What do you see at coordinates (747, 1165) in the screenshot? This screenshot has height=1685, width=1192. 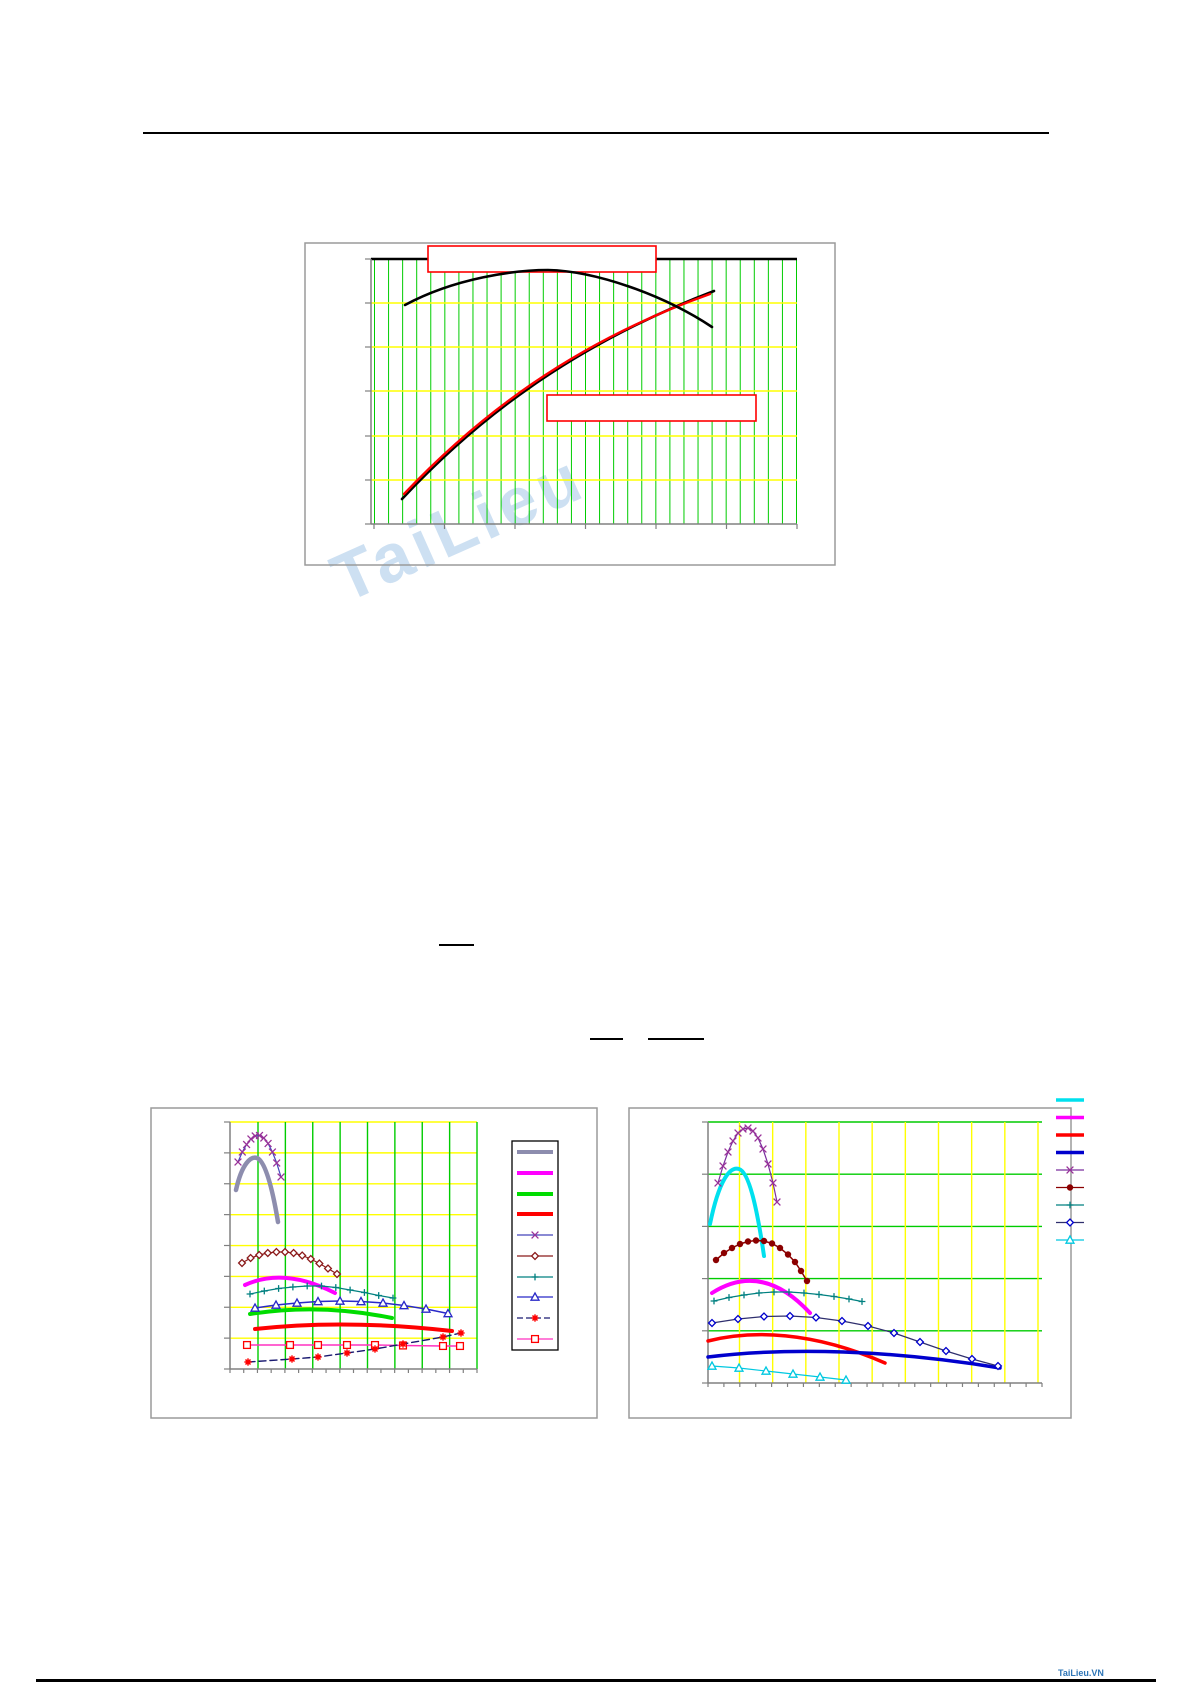 I see `purple-x-bell` at bounding box center [747, 1165].